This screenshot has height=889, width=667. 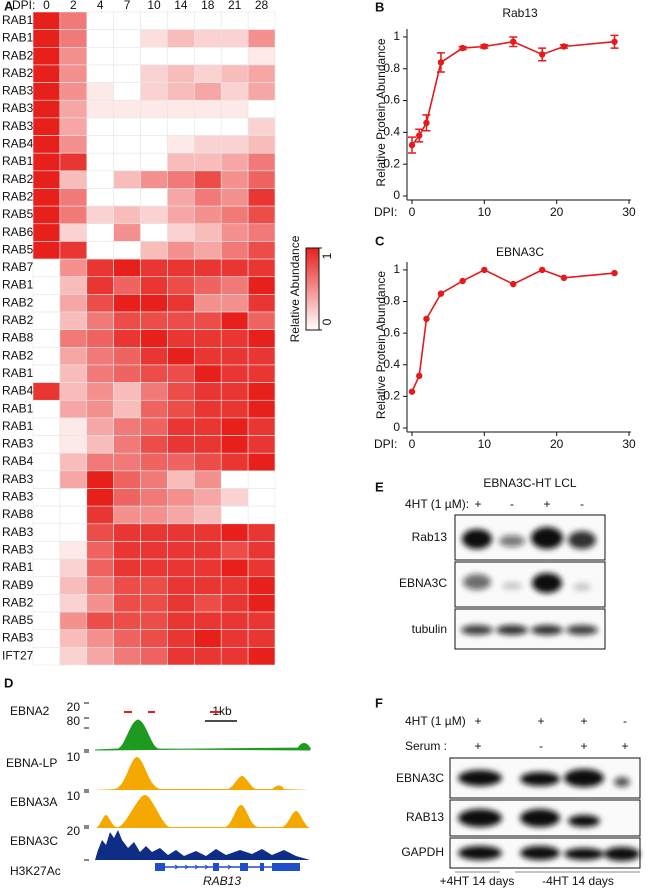 What do you see at coordinates (385, 444) in the screenshot?
I see `x-axis-label: DPI:` at bounding box center [385, 444].